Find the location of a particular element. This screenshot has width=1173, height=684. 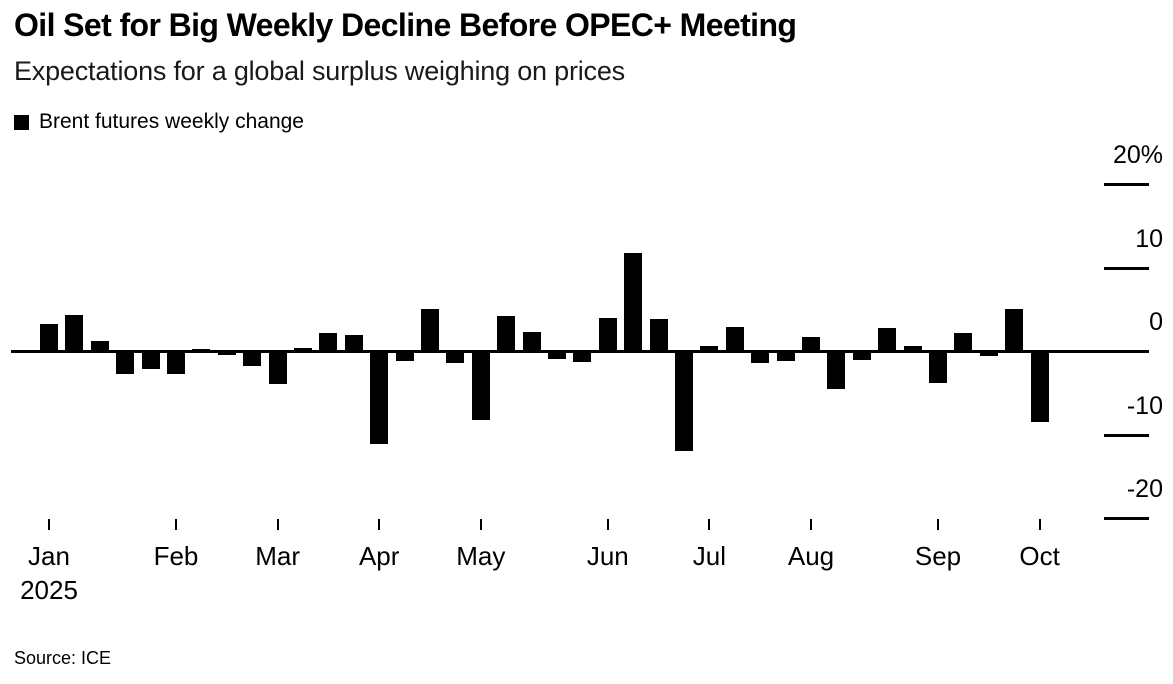

y-axis-tick-label: 10 is located at coordinates (1149, 238).